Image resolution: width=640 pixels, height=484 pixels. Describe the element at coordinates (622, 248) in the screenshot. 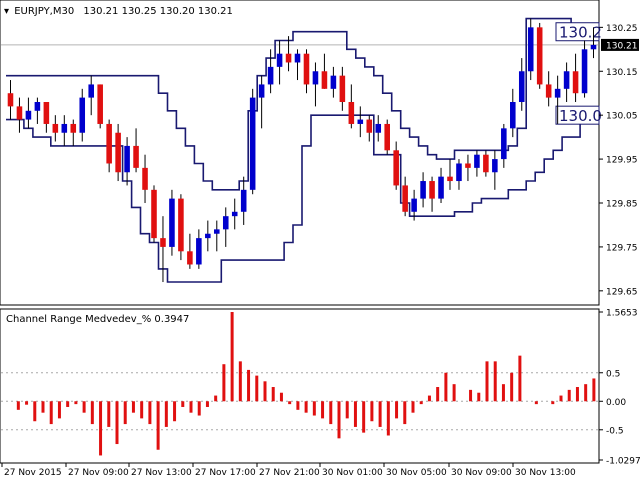

I see `price-axis-label: 129.75` at that location.